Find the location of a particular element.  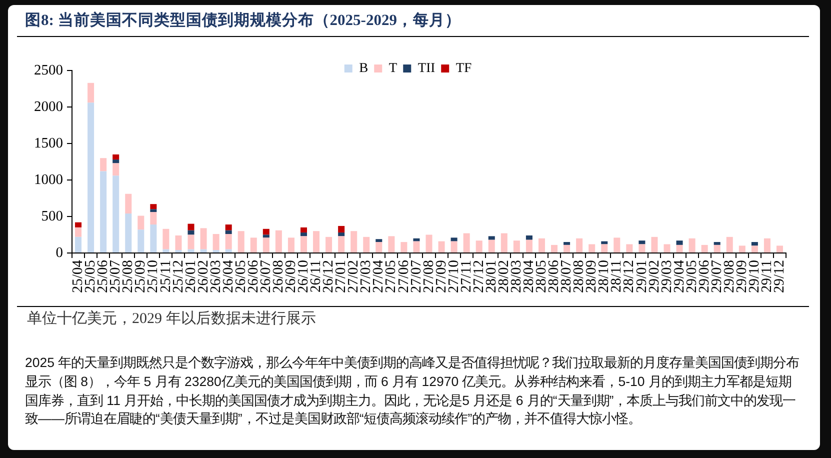

y-tick-label: 2500 is located at coordinates (48, 70).